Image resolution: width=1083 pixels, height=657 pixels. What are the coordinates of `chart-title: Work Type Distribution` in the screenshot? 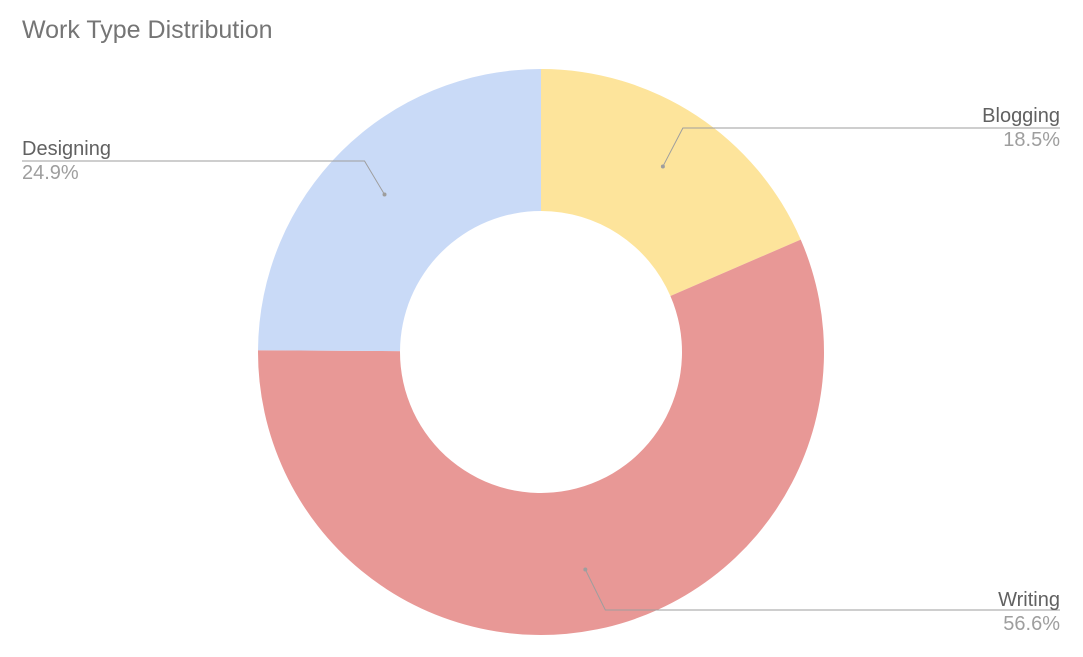 It's located at (147, 30).